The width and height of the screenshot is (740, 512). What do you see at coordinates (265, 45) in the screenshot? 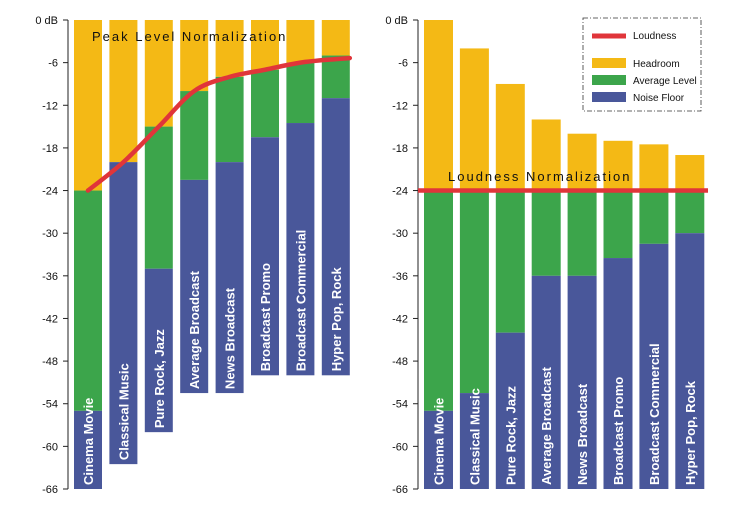
I see `left-bar-5-headroom` at bounding box center [265, 45].